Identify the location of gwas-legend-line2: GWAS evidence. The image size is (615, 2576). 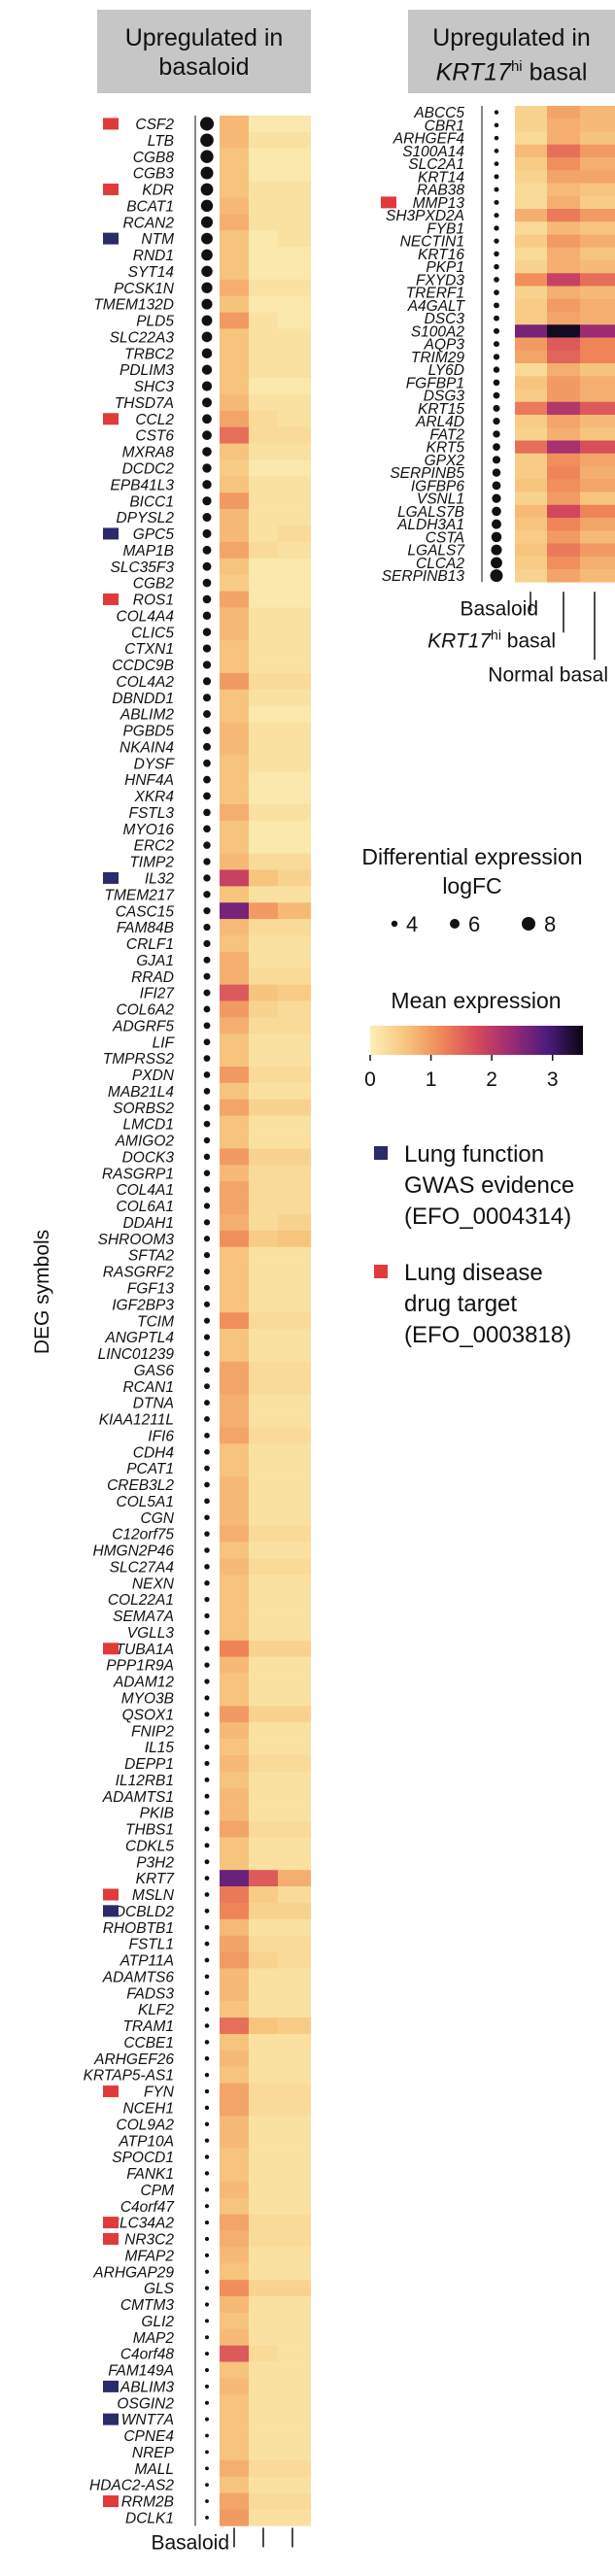
(489, 1185).